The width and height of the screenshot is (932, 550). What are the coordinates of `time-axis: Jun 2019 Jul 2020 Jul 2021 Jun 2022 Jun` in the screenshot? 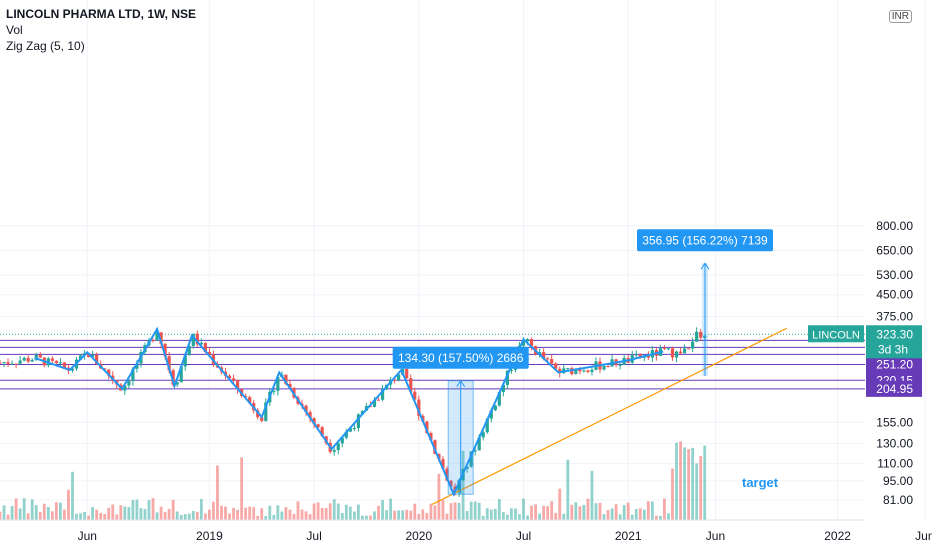 It's located at (466, 531).